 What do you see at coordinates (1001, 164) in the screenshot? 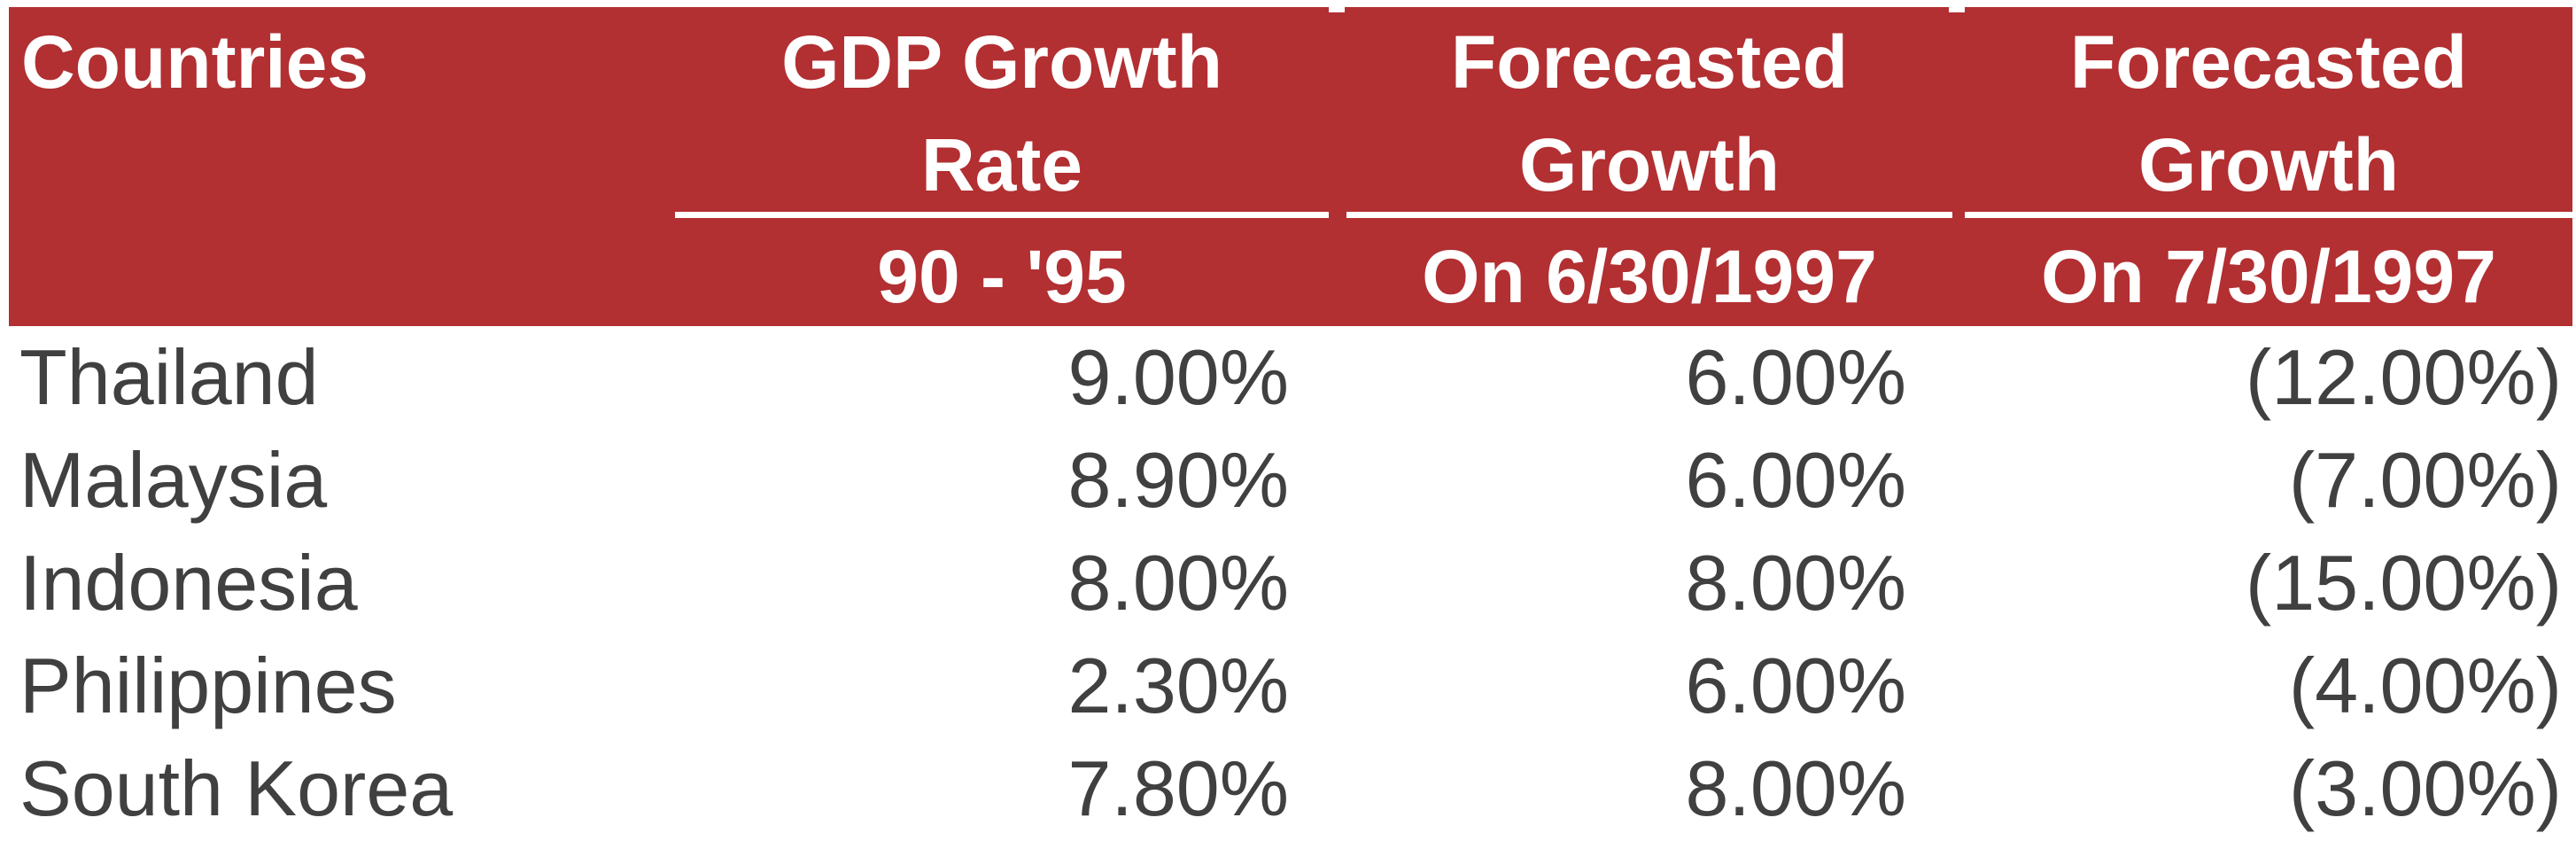
I see `header-gdp-line2: Rate` at bounding box center [1001, 164].